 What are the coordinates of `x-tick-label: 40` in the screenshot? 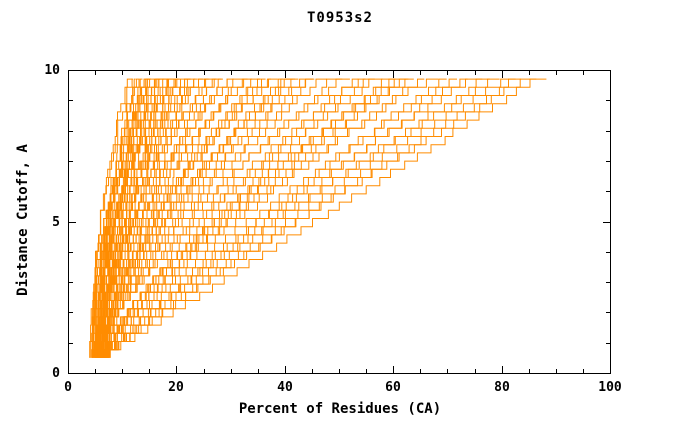 It's located at (285, 387).